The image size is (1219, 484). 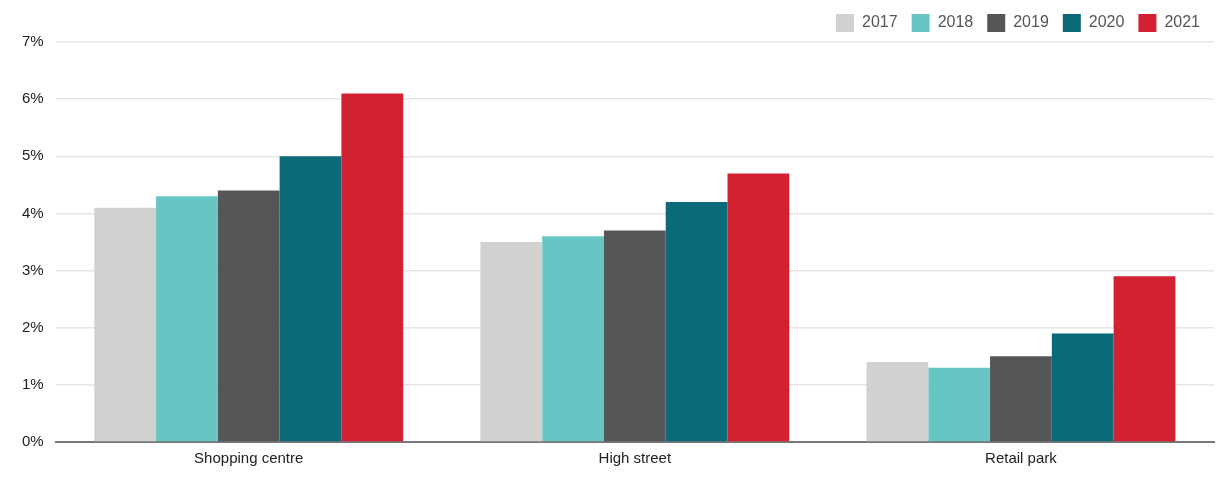 I want to click on y-tick-label: 1%, so click(x=32, y=383).